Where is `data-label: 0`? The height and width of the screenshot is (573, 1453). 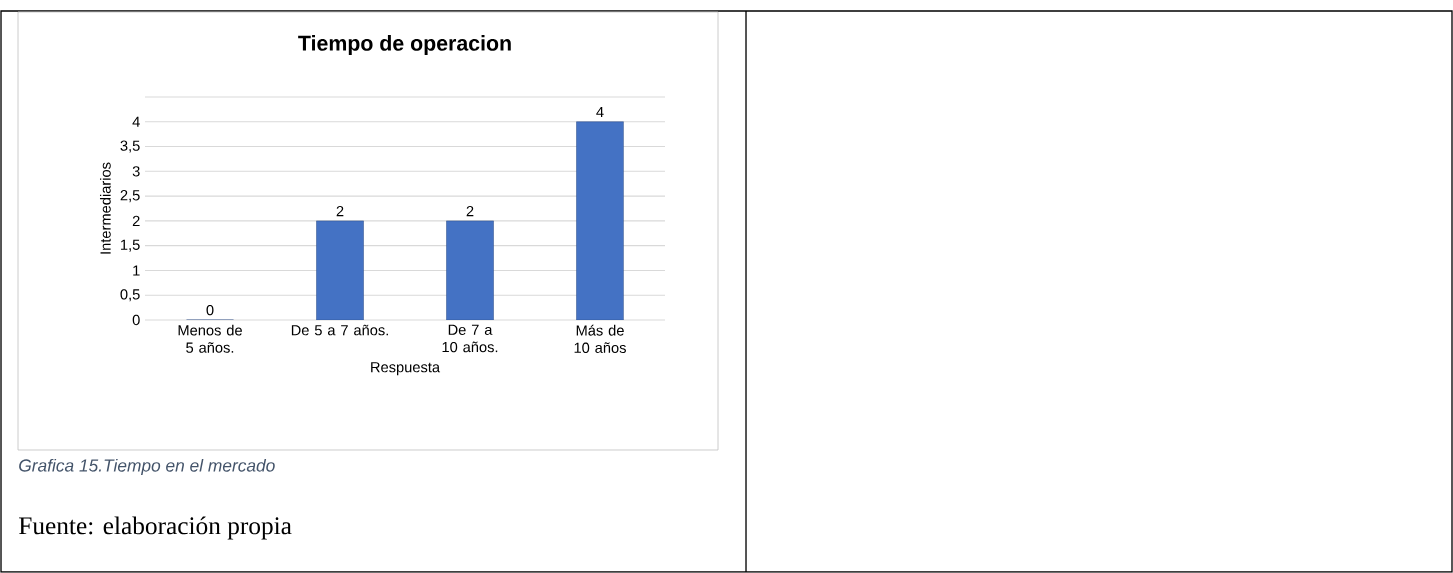 data-label: 0 is located at coordinates (210, 310).